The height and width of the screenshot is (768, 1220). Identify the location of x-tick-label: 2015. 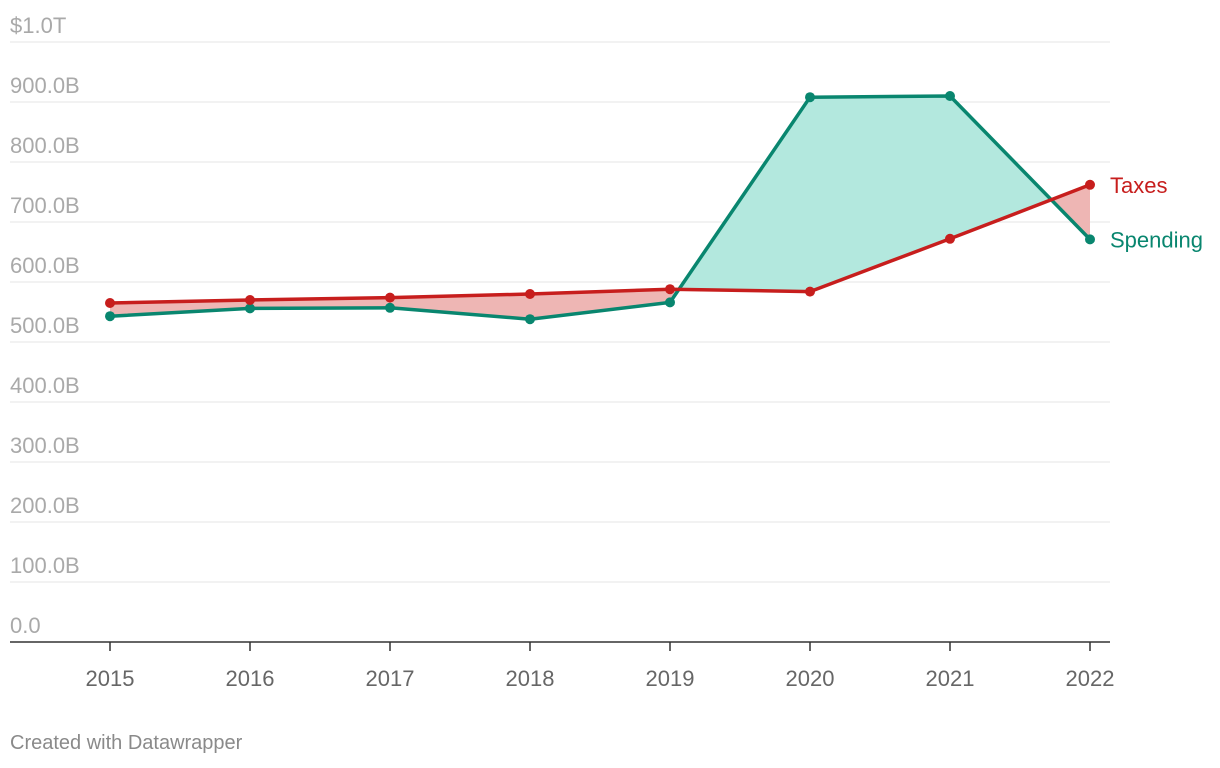
(110, 678).